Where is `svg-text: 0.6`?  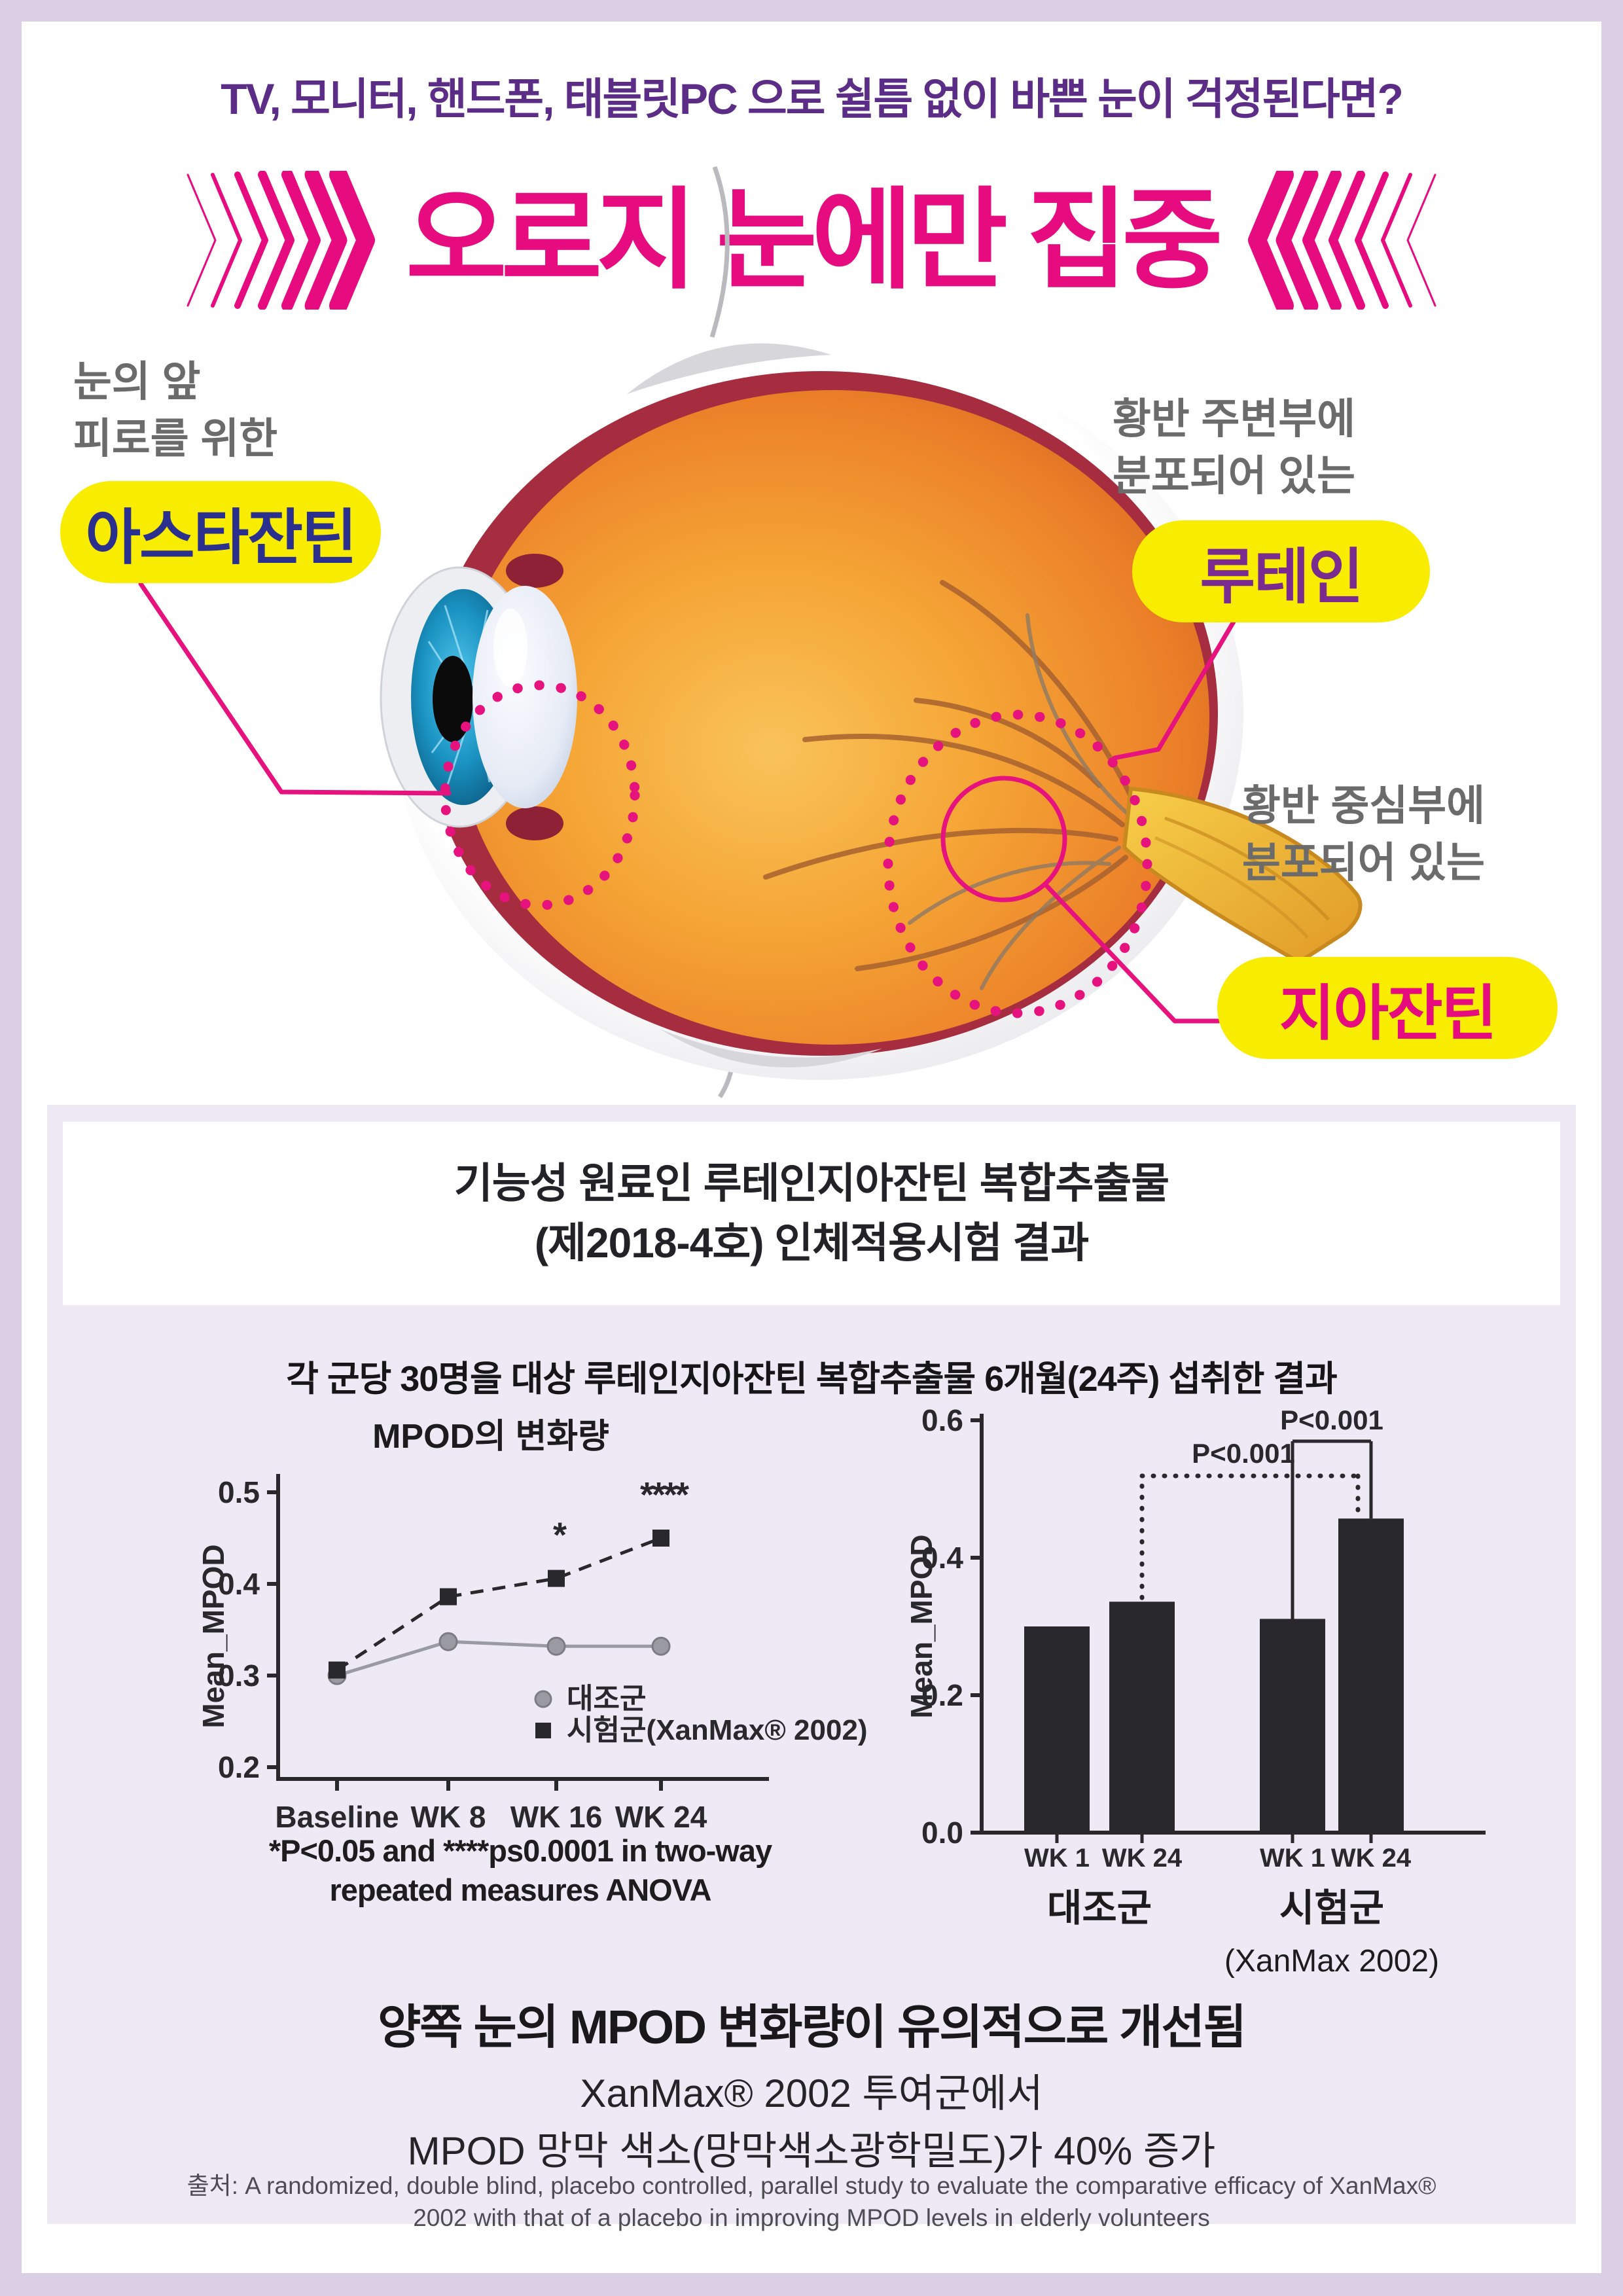
svg-text: 0.6 is located at coordinates (942, 1420).